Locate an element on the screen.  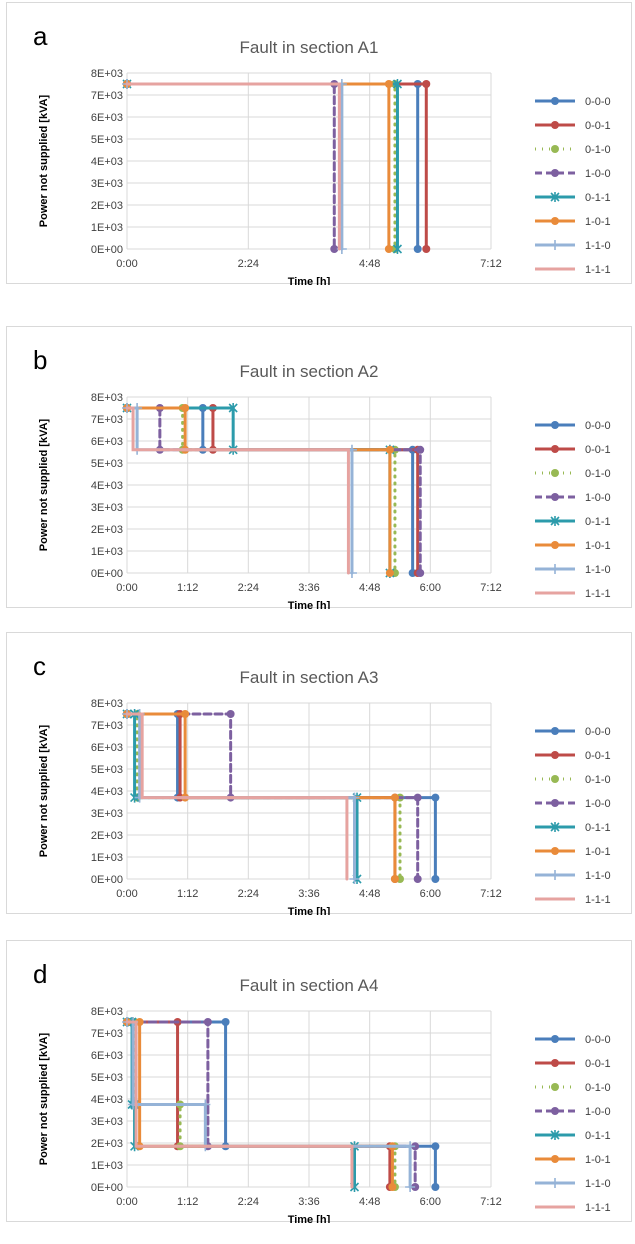
chart-title: Fault in section A3 is located at coordinates (309, 677).